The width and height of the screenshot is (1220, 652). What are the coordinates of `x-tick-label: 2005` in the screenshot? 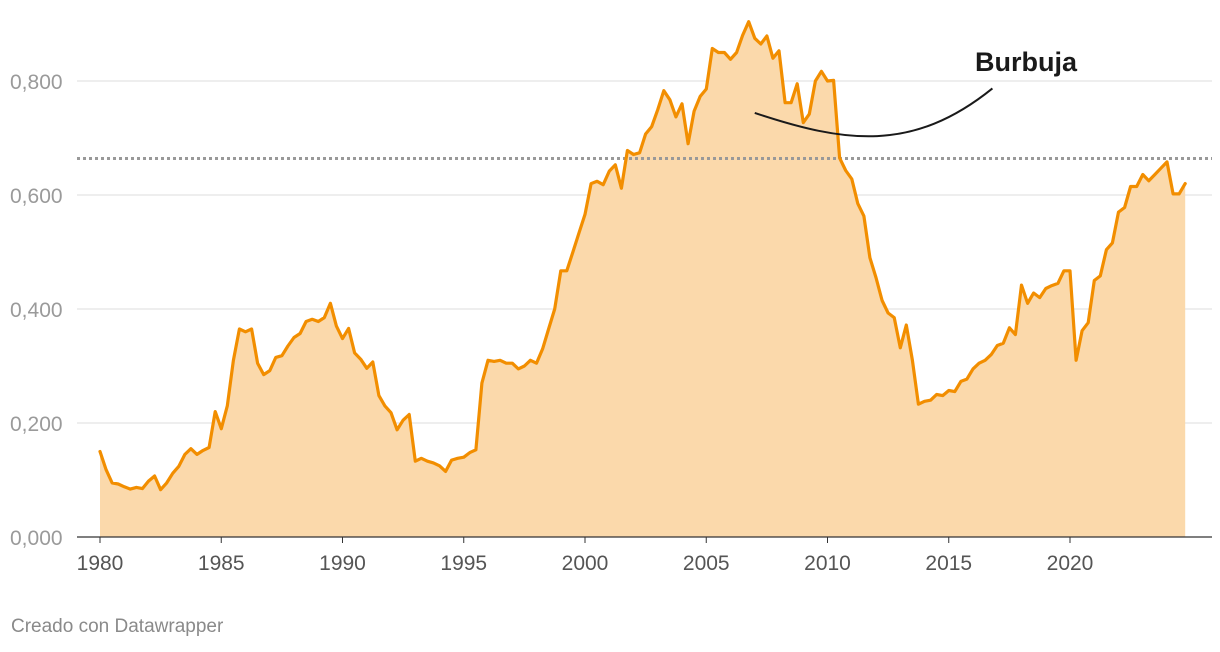 It's located at (706, 563).